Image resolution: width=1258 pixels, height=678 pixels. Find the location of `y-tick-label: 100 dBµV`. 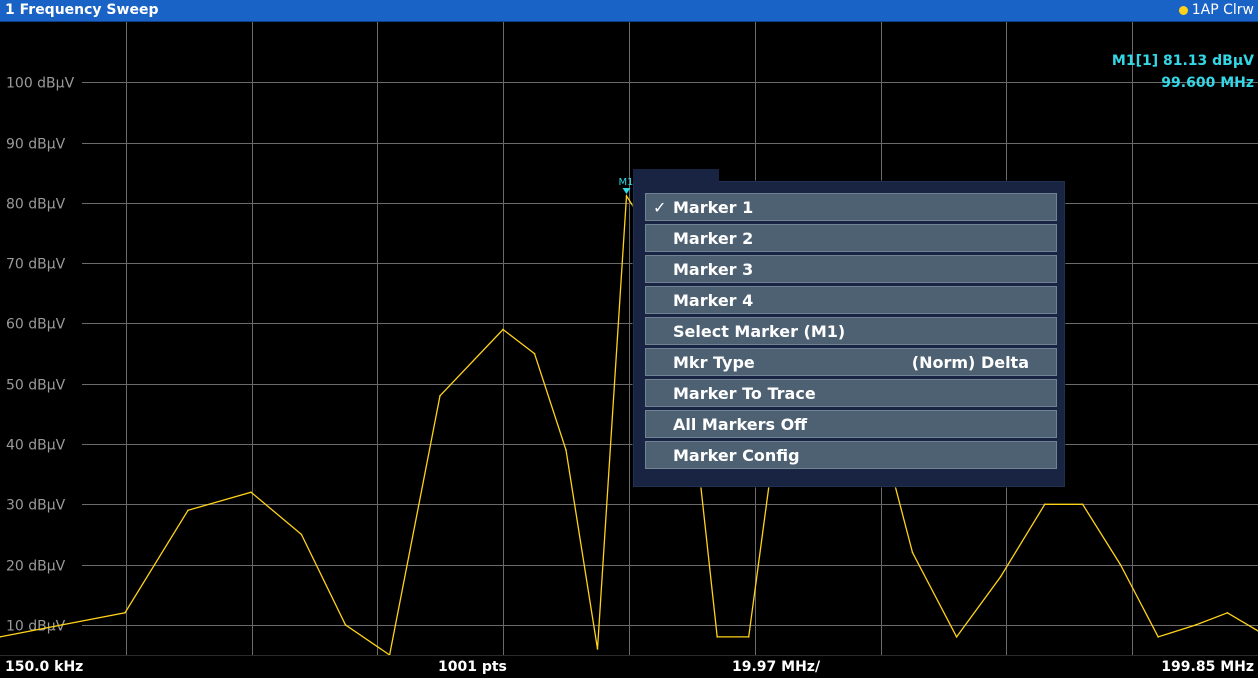

y-tick-label: 100 dBµV is located at coordinates (40, 84).